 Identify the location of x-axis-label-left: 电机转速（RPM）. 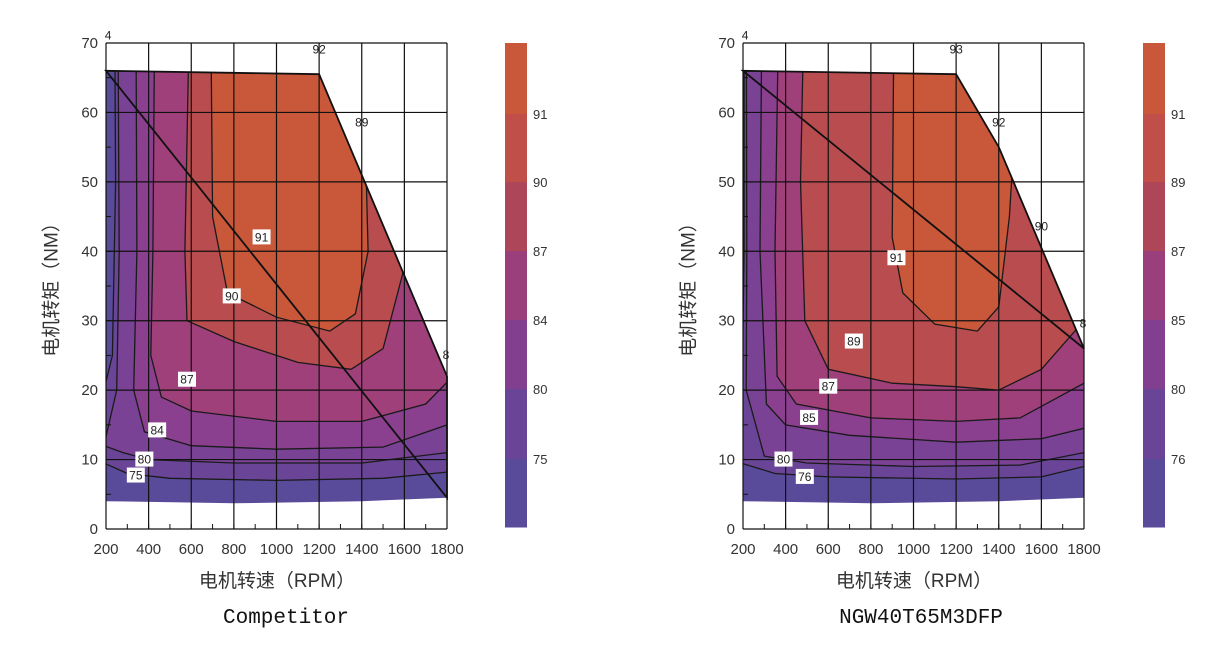
(277, 581).